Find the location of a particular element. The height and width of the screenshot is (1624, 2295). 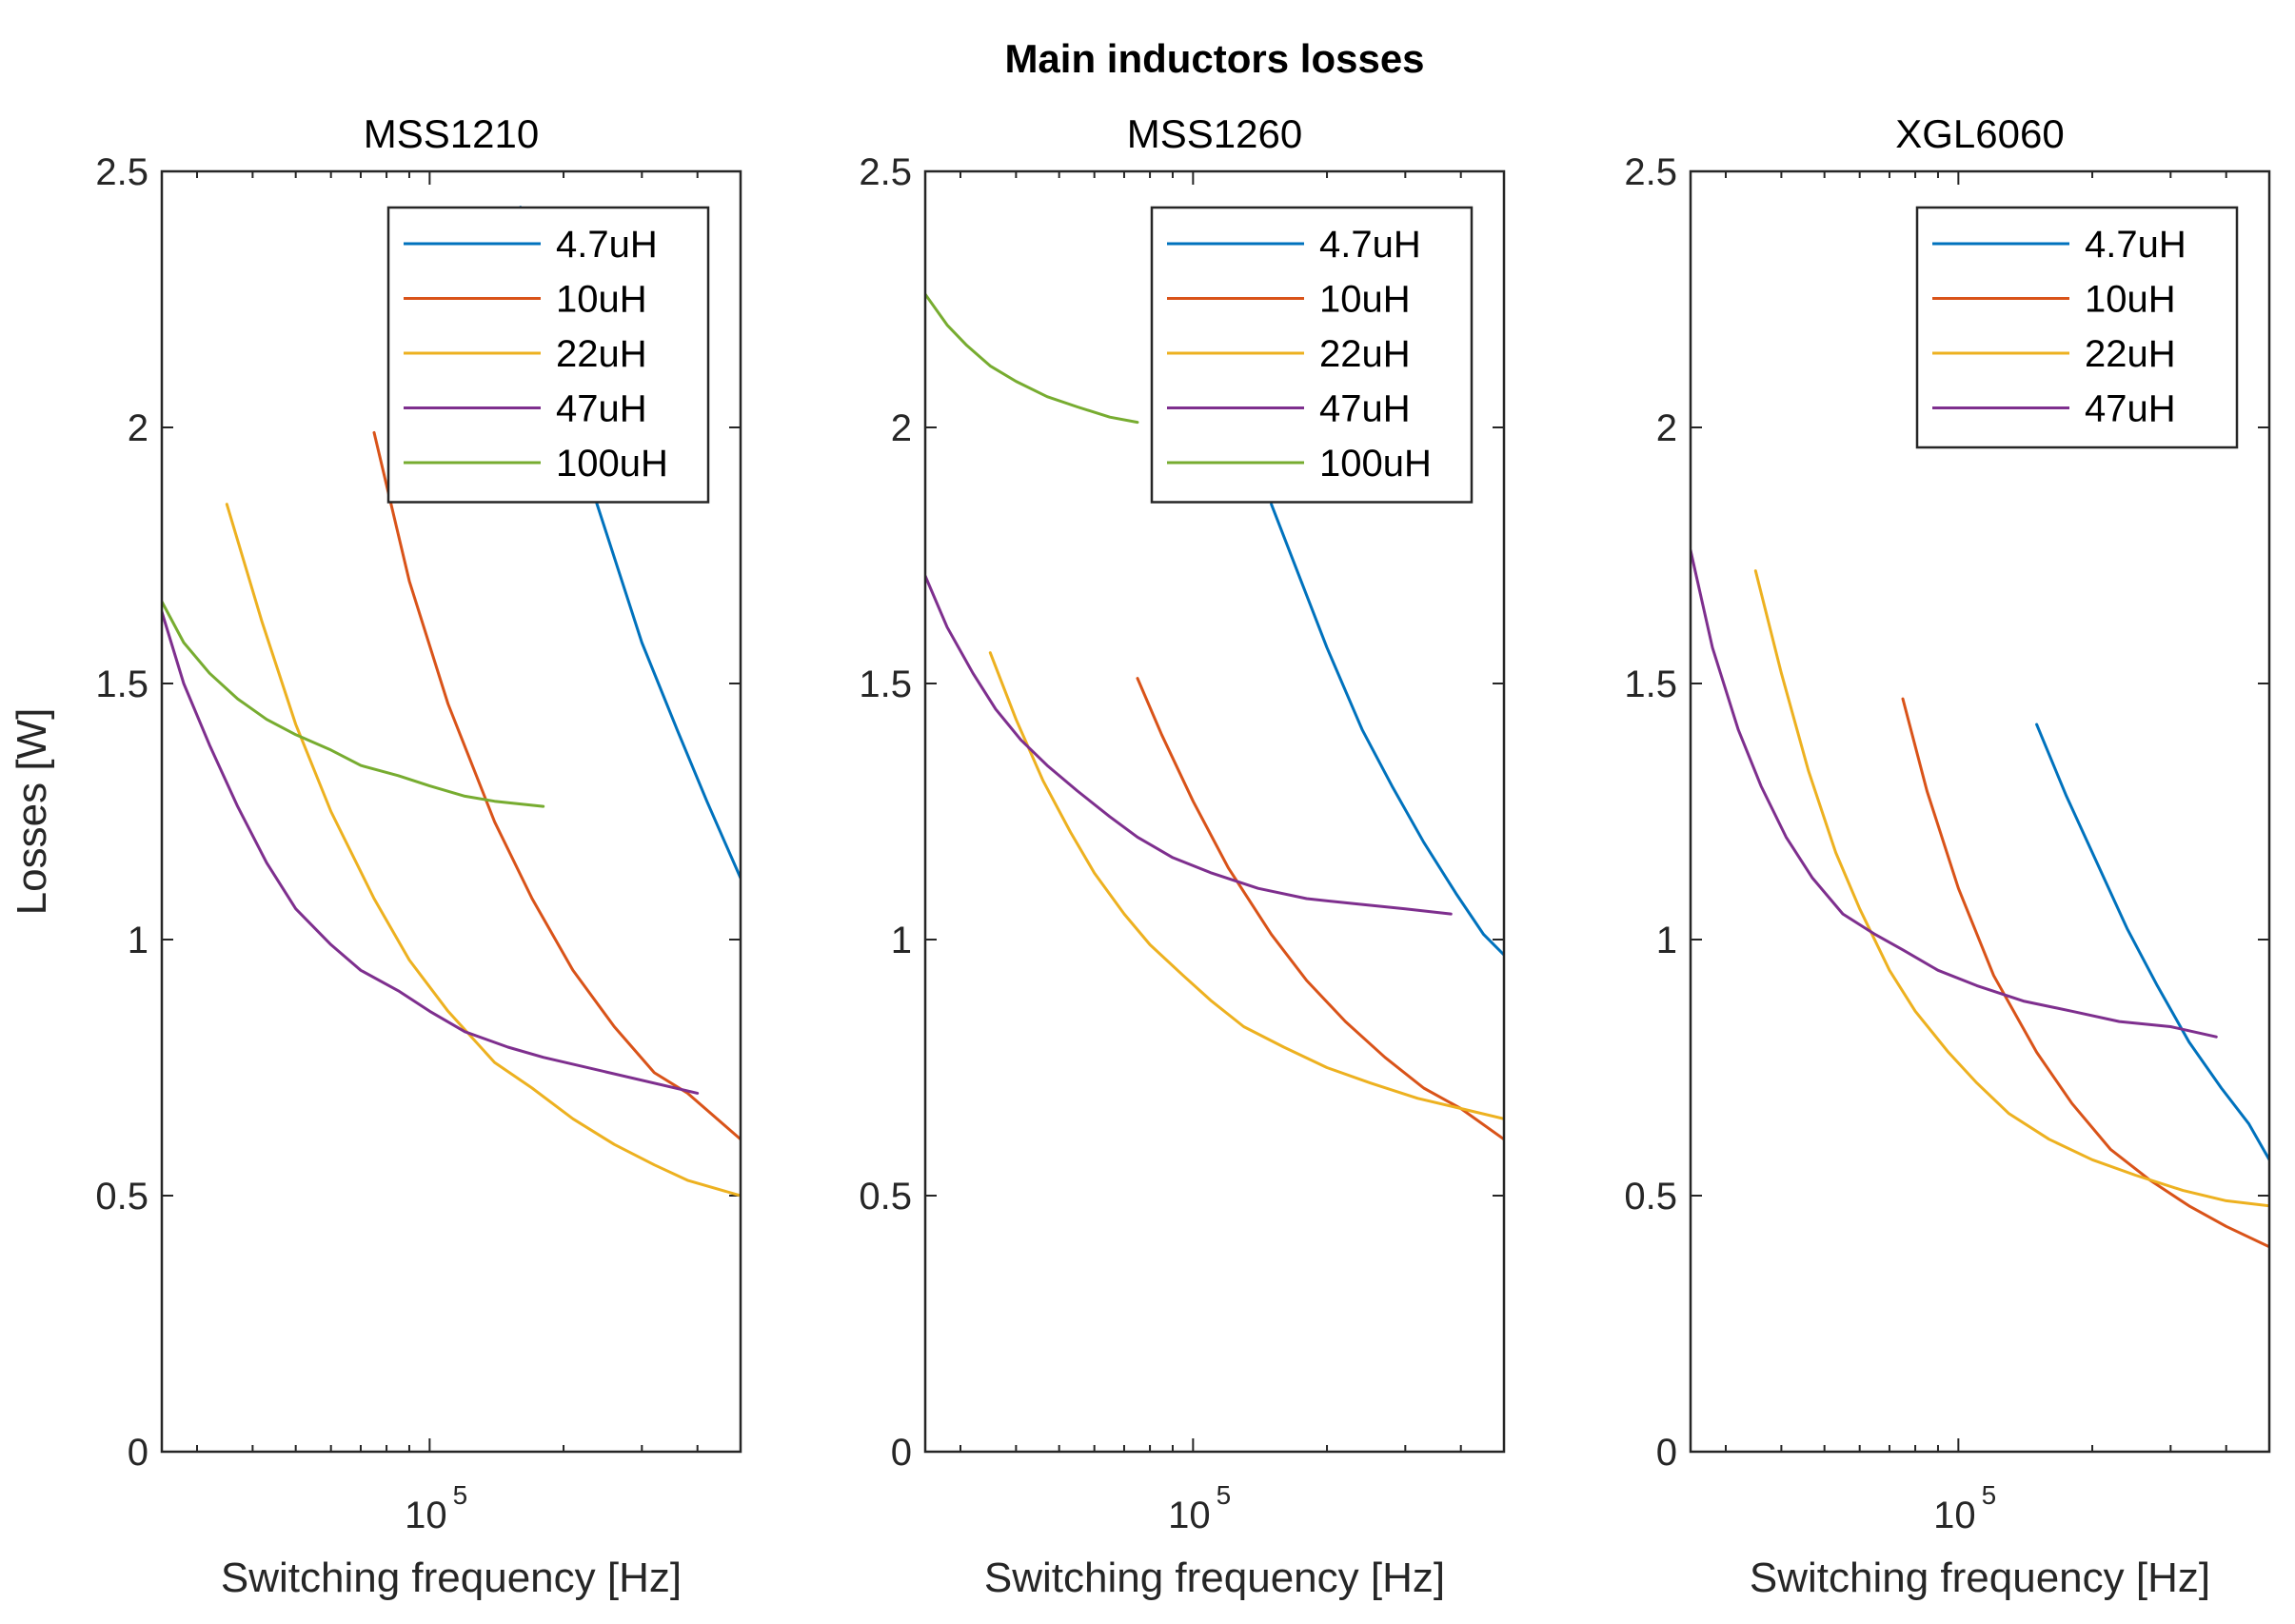

legend: 4.7uH 10uH 22uH 47uH is located at coordinates (2077, 327).